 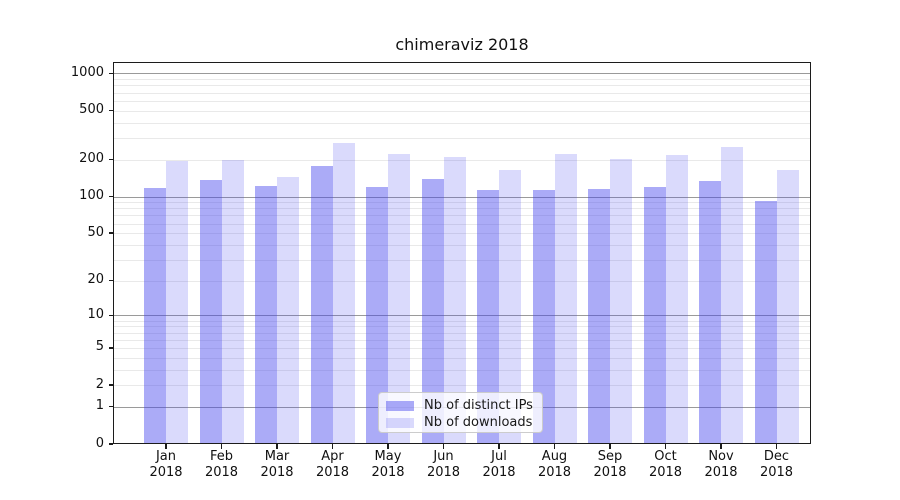 I want to click on y-tick-label-10: 10, so click(x=95, y=314).